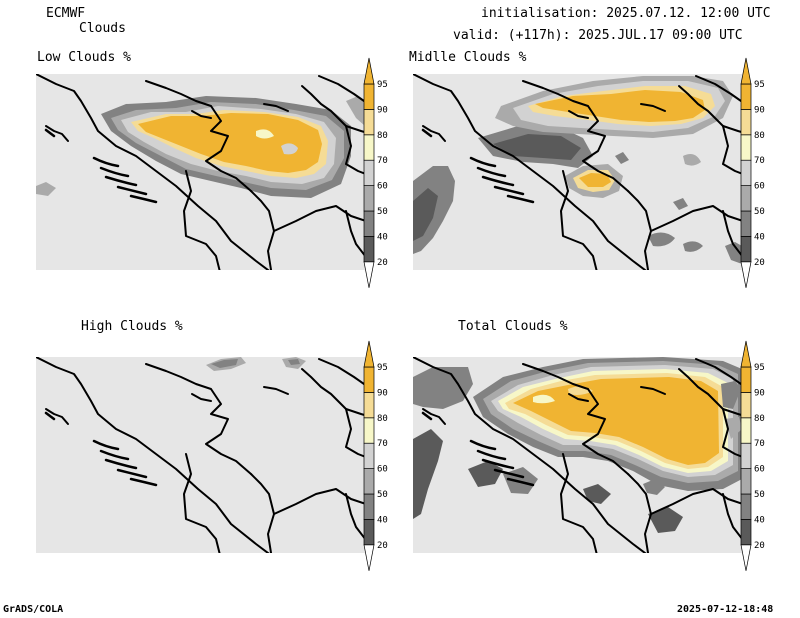 This screenshot has height=618, width=800. What do you see at coordinates (746, 71) in the screenshot?
I see `colorbar-mid-segment-above` at bounding box center [746, 71].